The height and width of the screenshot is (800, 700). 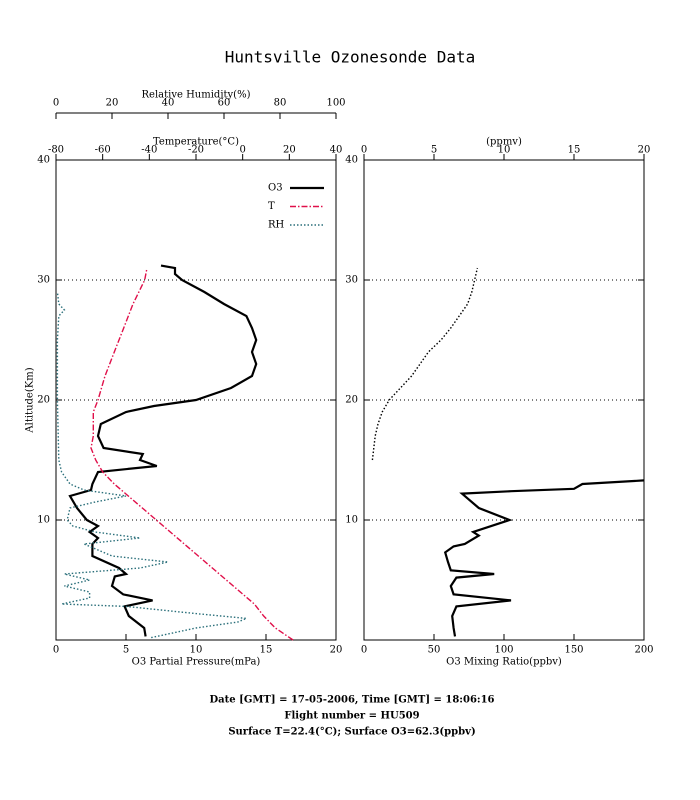 What do you see at coordinates (434, 650) in the screenshot?
I see `x-tick-label: 50` at bounding box center [434, 650].